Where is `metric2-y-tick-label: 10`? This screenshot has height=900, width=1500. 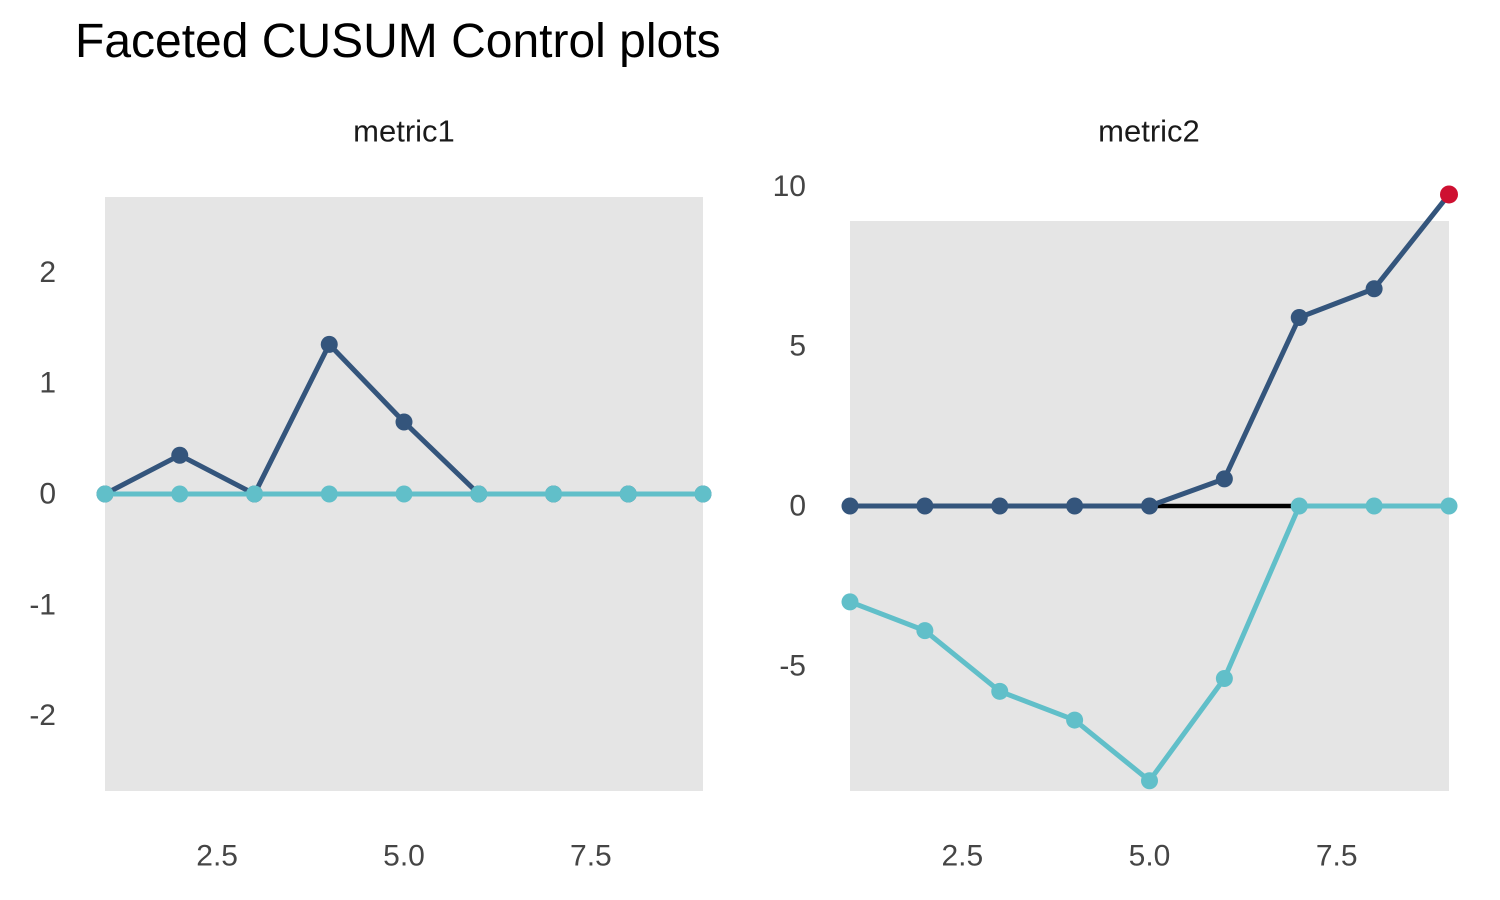 metric2-y-tick-label: 10 is located at coordinates (789, 186).